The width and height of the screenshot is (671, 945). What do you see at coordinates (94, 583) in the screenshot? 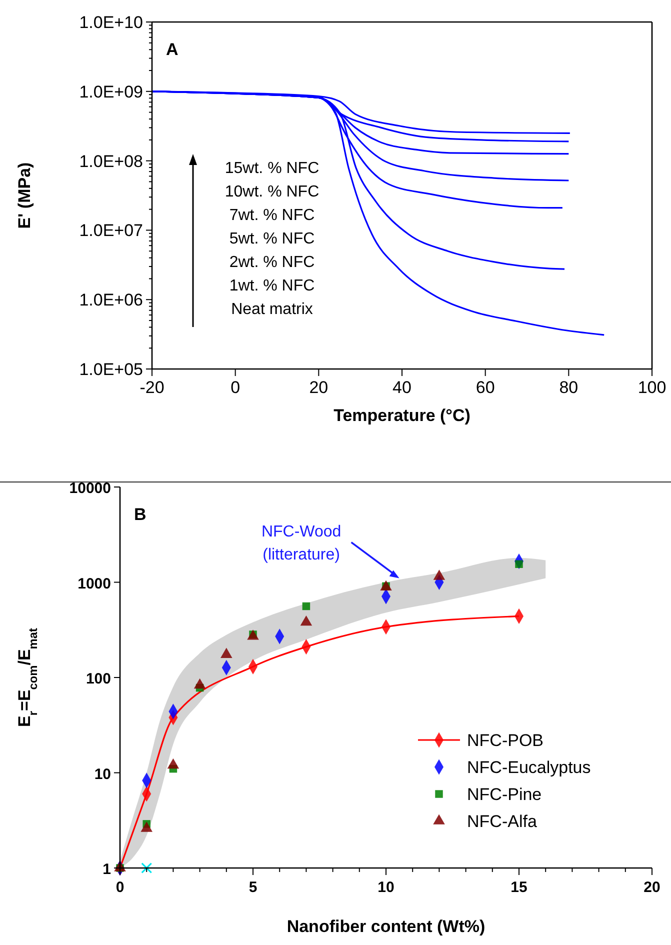
I see `y-tick-label: 1000` at bounding box center [94, 583].